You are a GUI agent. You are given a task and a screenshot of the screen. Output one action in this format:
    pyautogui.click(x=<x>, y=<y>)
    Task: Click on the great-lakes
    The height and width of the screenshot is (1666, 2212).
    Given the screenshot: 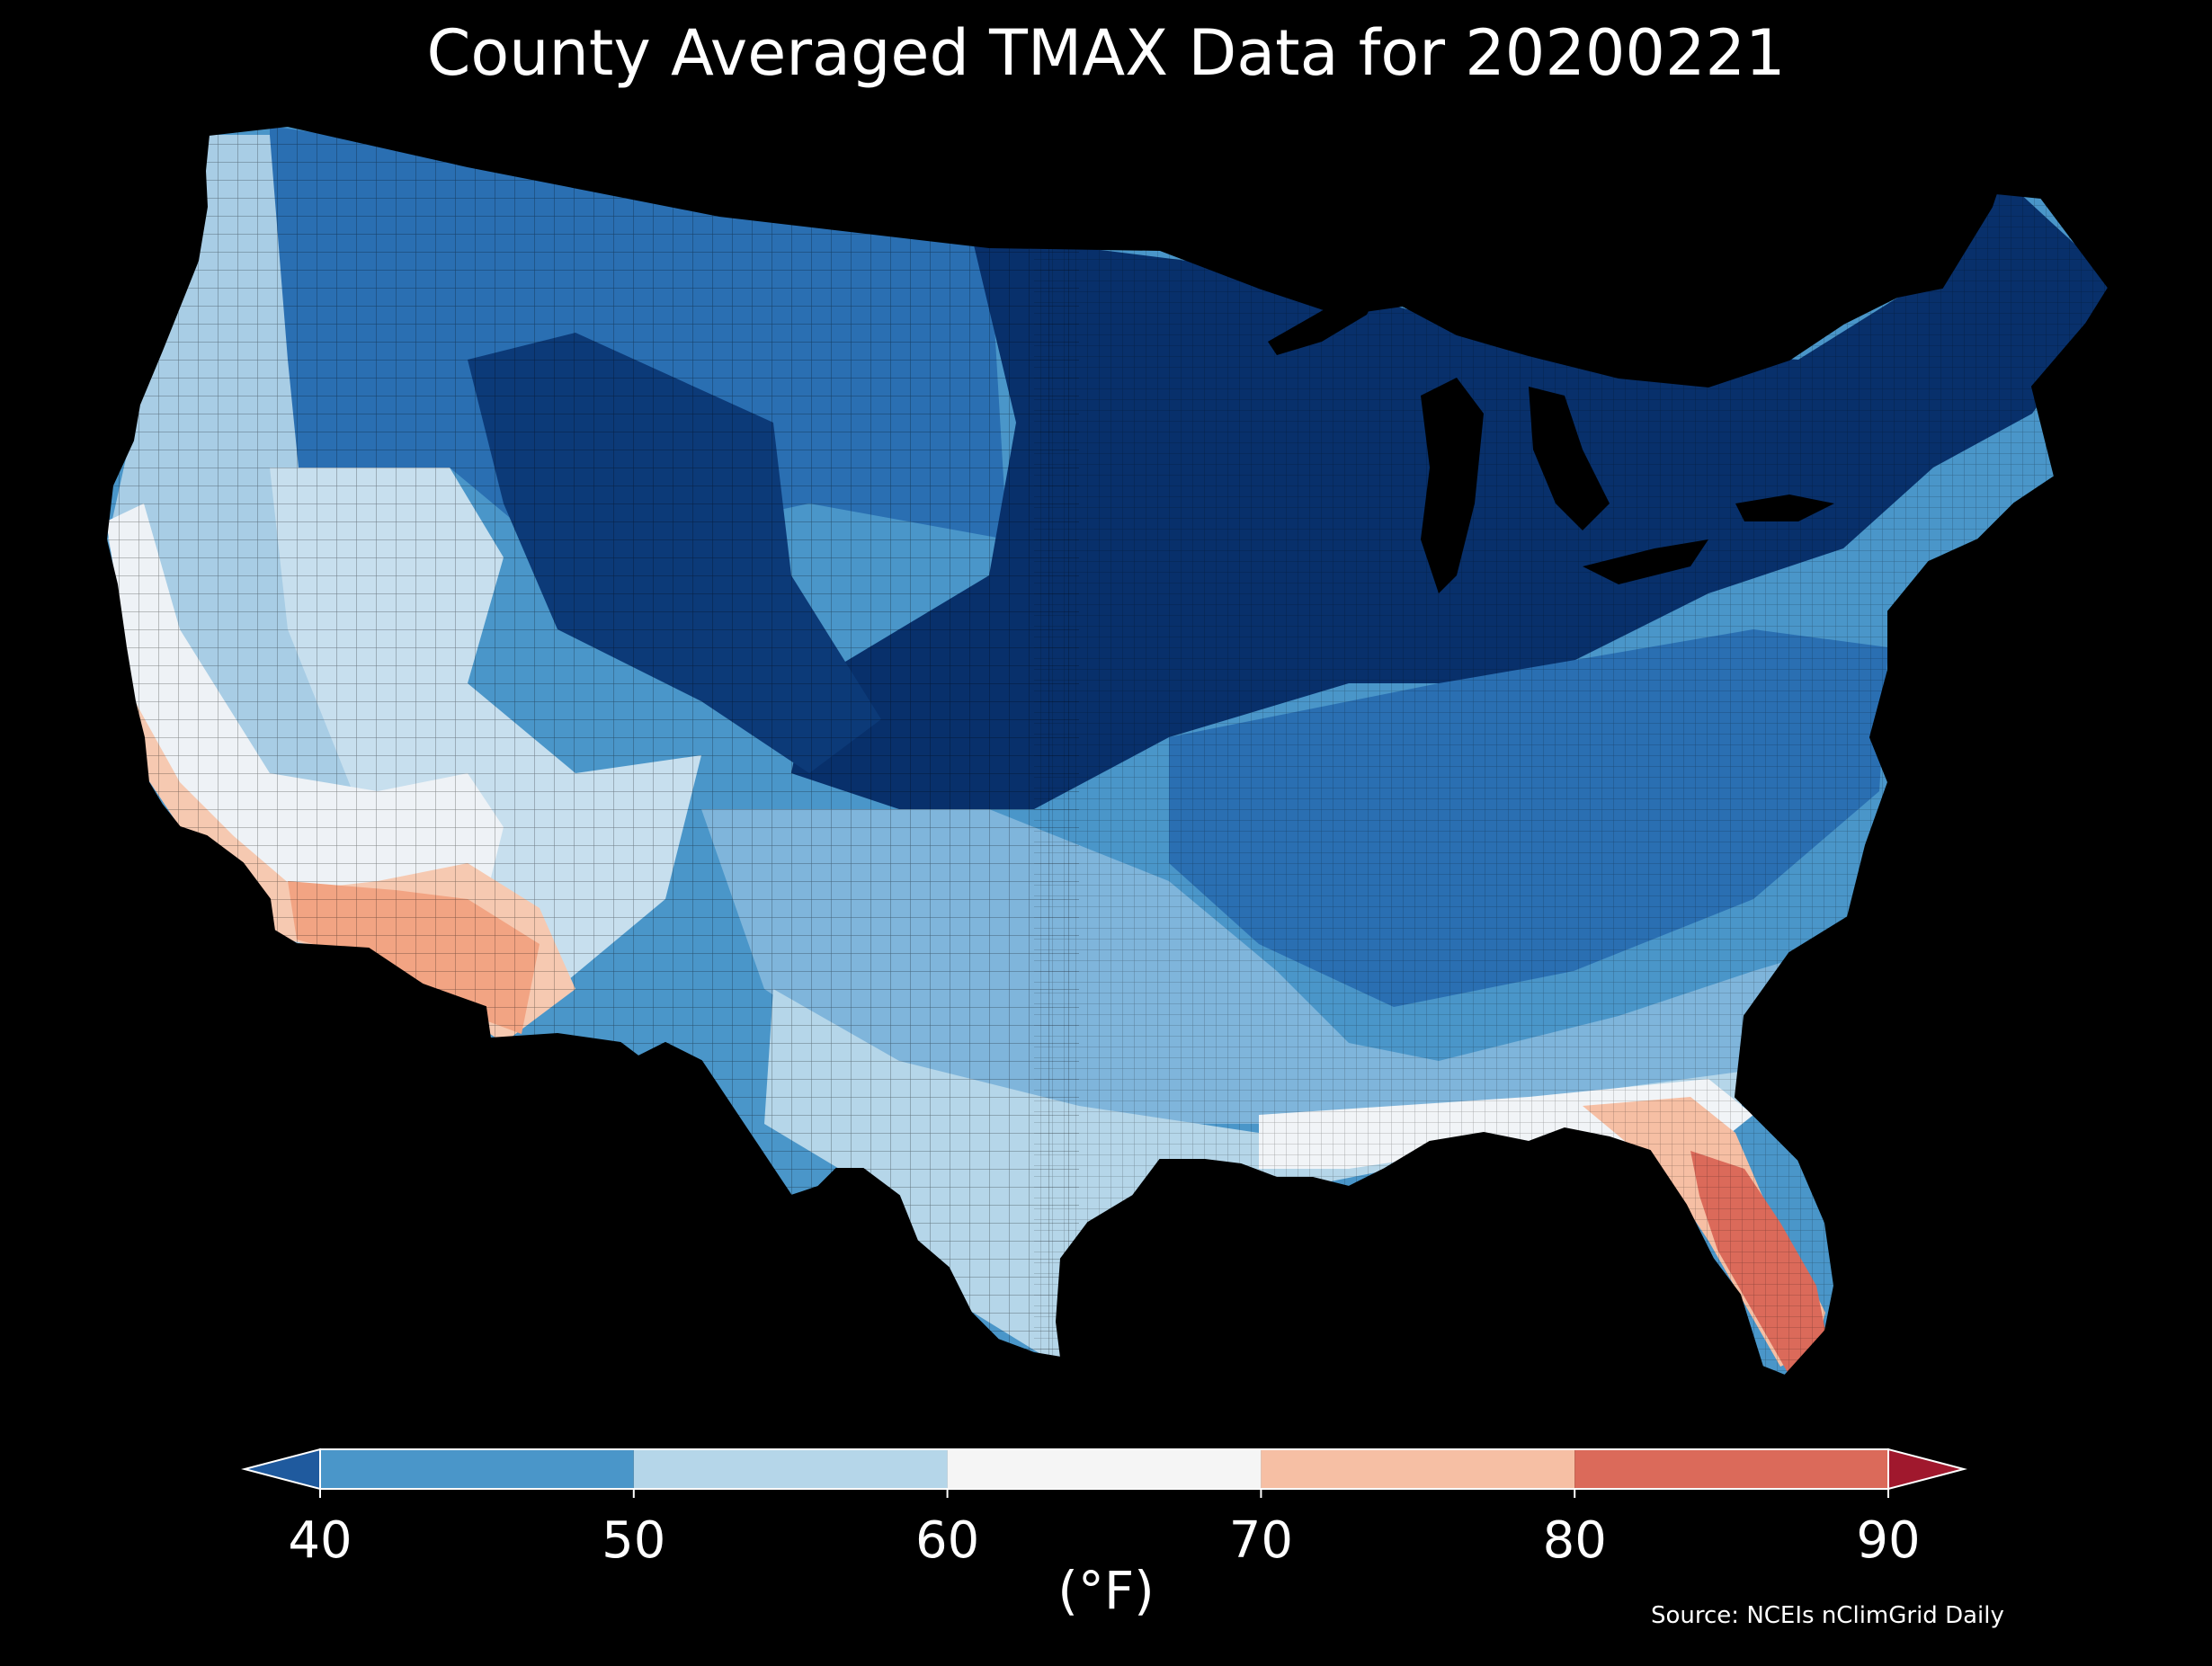 What is the action you would take?
    pyautogui.click(x=1551, y=436)
    